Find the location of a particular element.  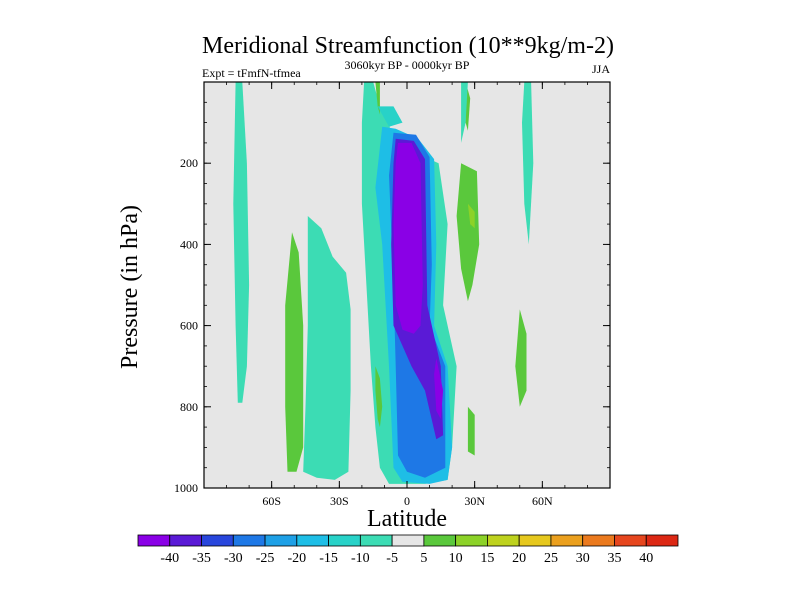

x-axis-label: Latitude is located at coordinates (407, 519).